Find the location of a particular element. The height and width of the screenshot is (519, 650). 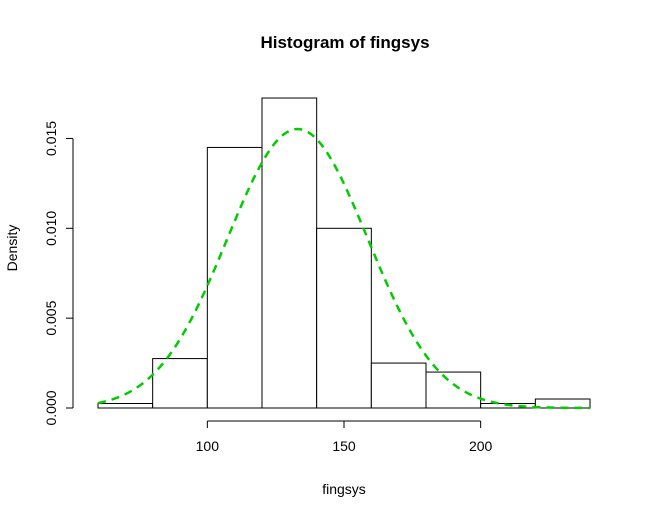

y-axis-label: Density is located at coordinates (12, 248).